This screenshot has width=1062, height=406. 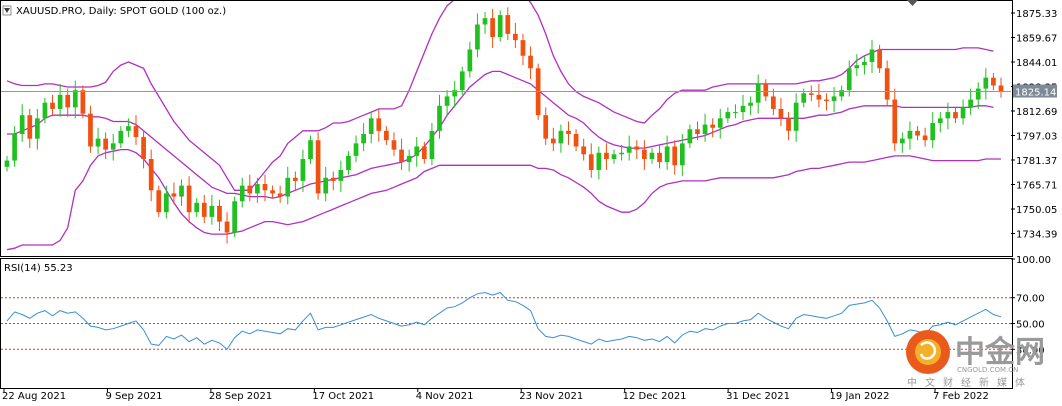 I want to click on rsi-label: RSI(14) 55.23, so click(x=38, y=268).